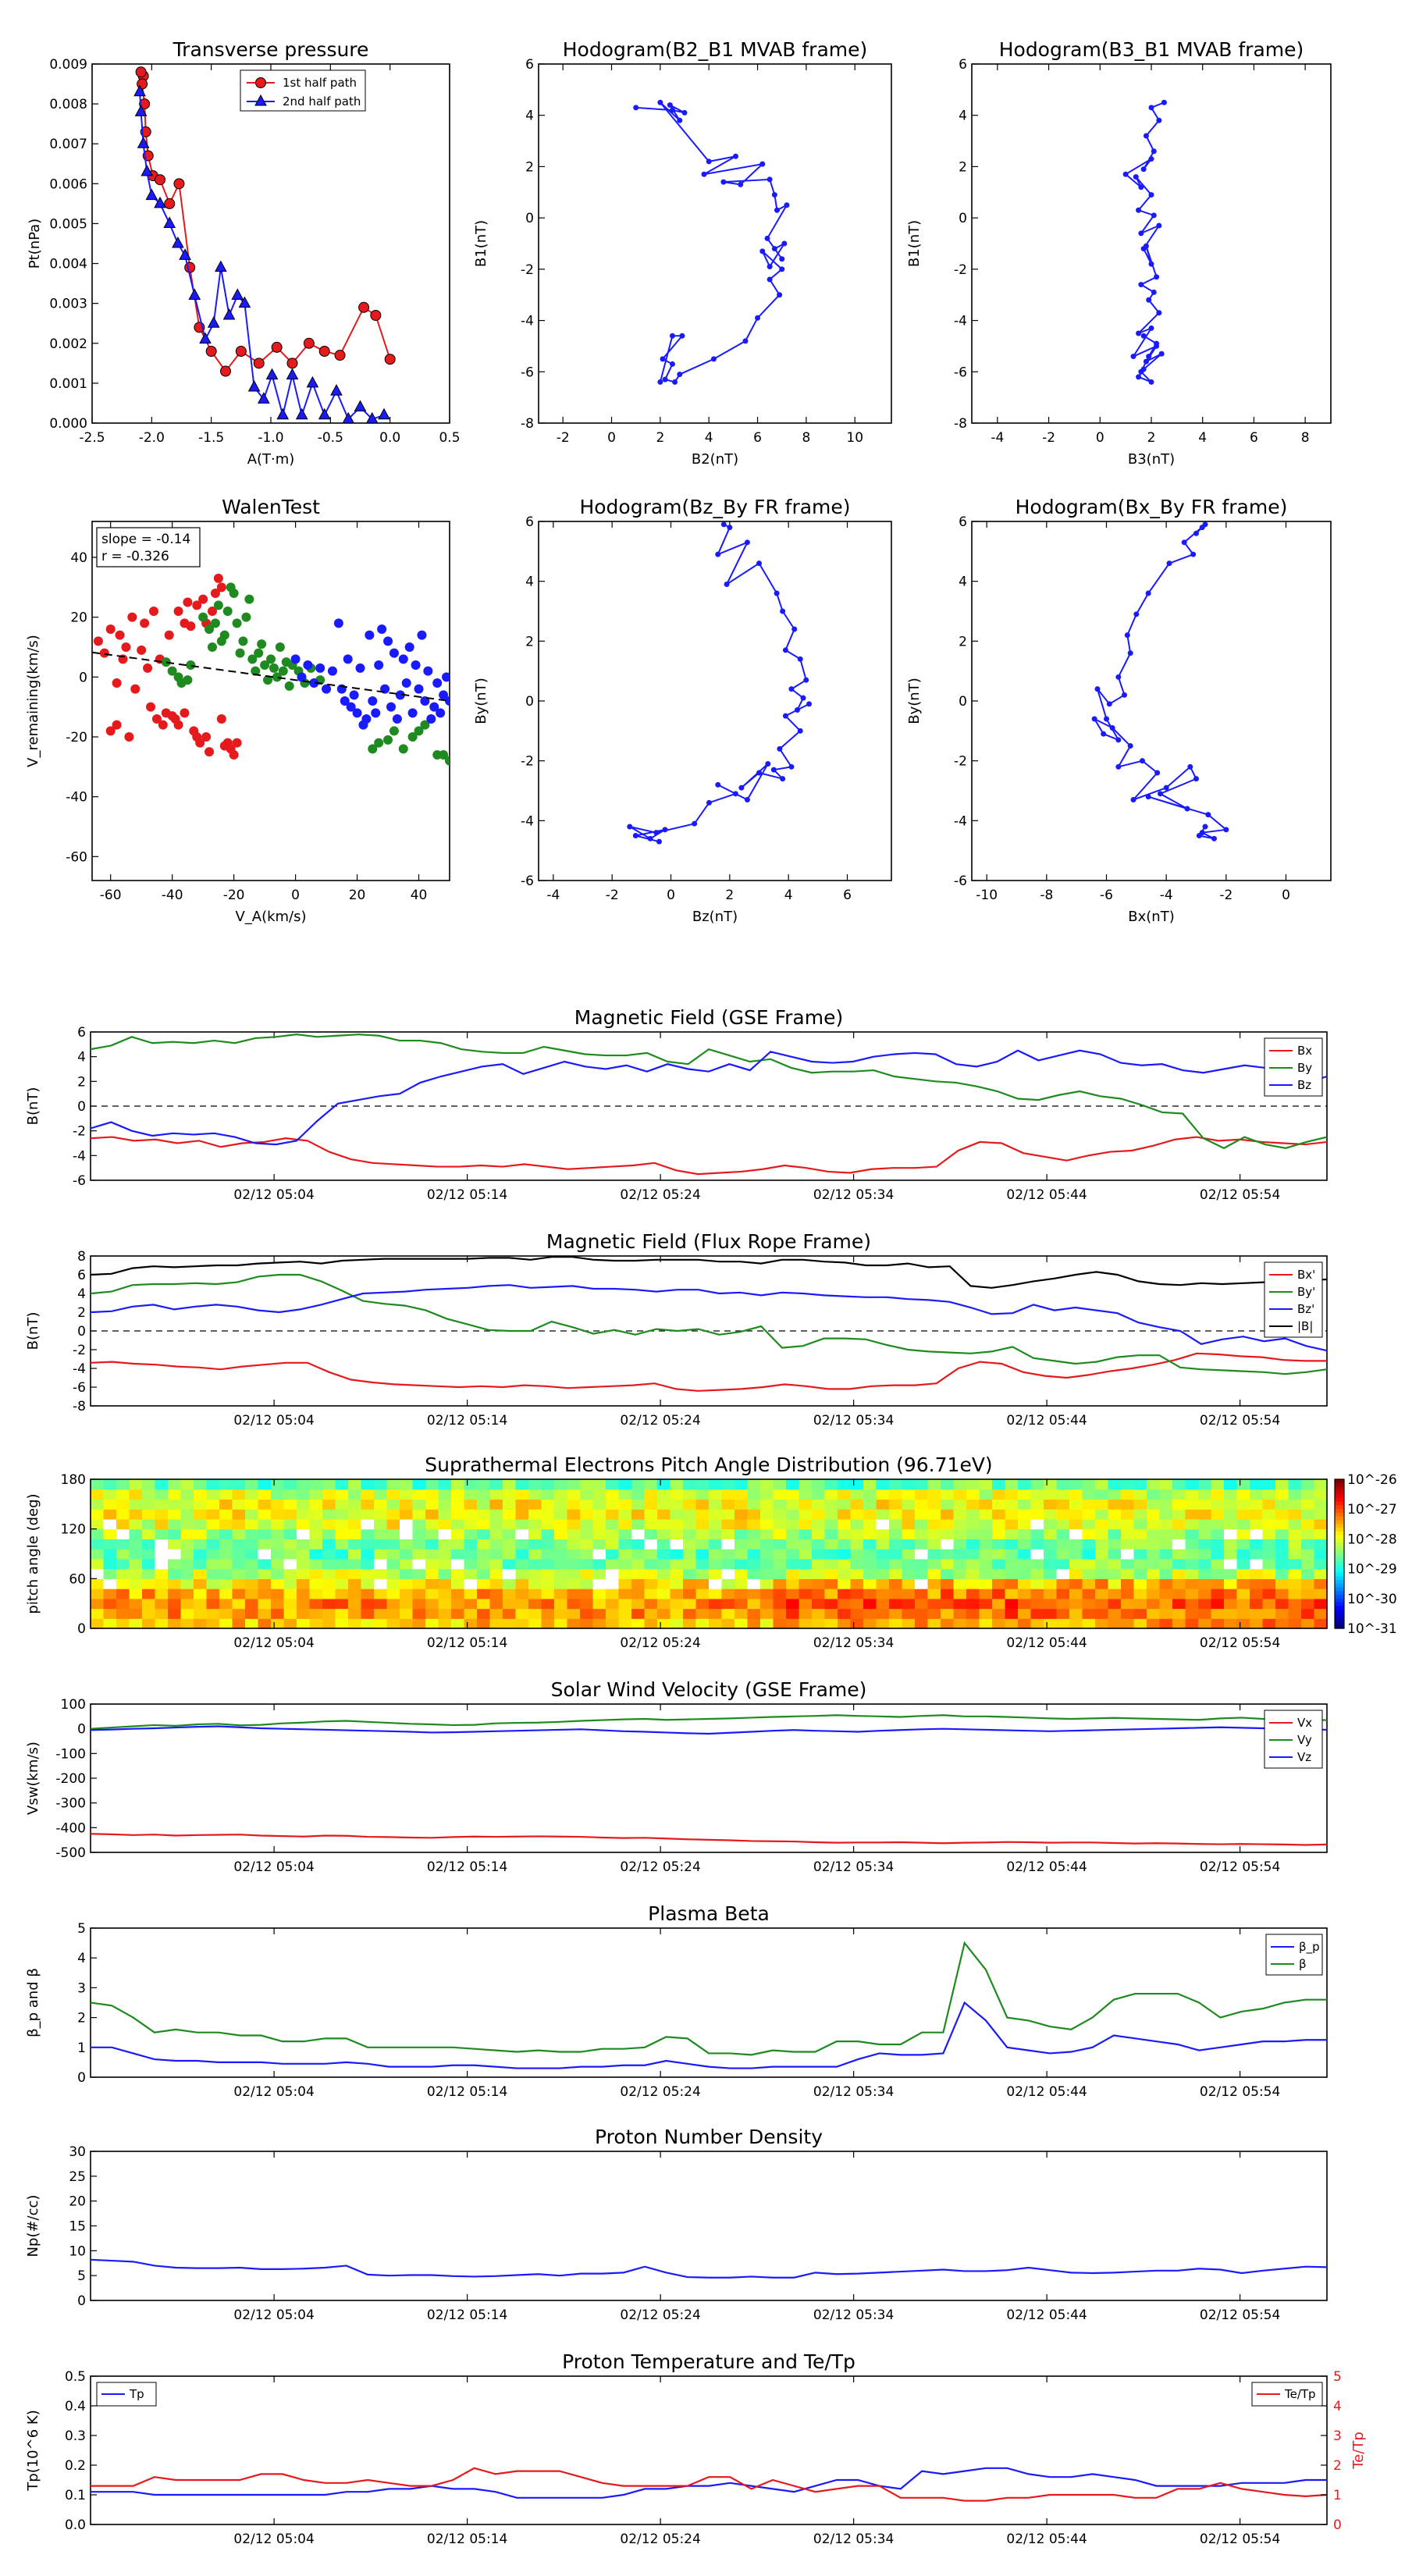 Image resolution: width=1405 pixels, height=2576 pixels. Describe the element at coordinates (1305, 1309) in the screenshot. I see `bfr-legend-label: Bz'` at that location.